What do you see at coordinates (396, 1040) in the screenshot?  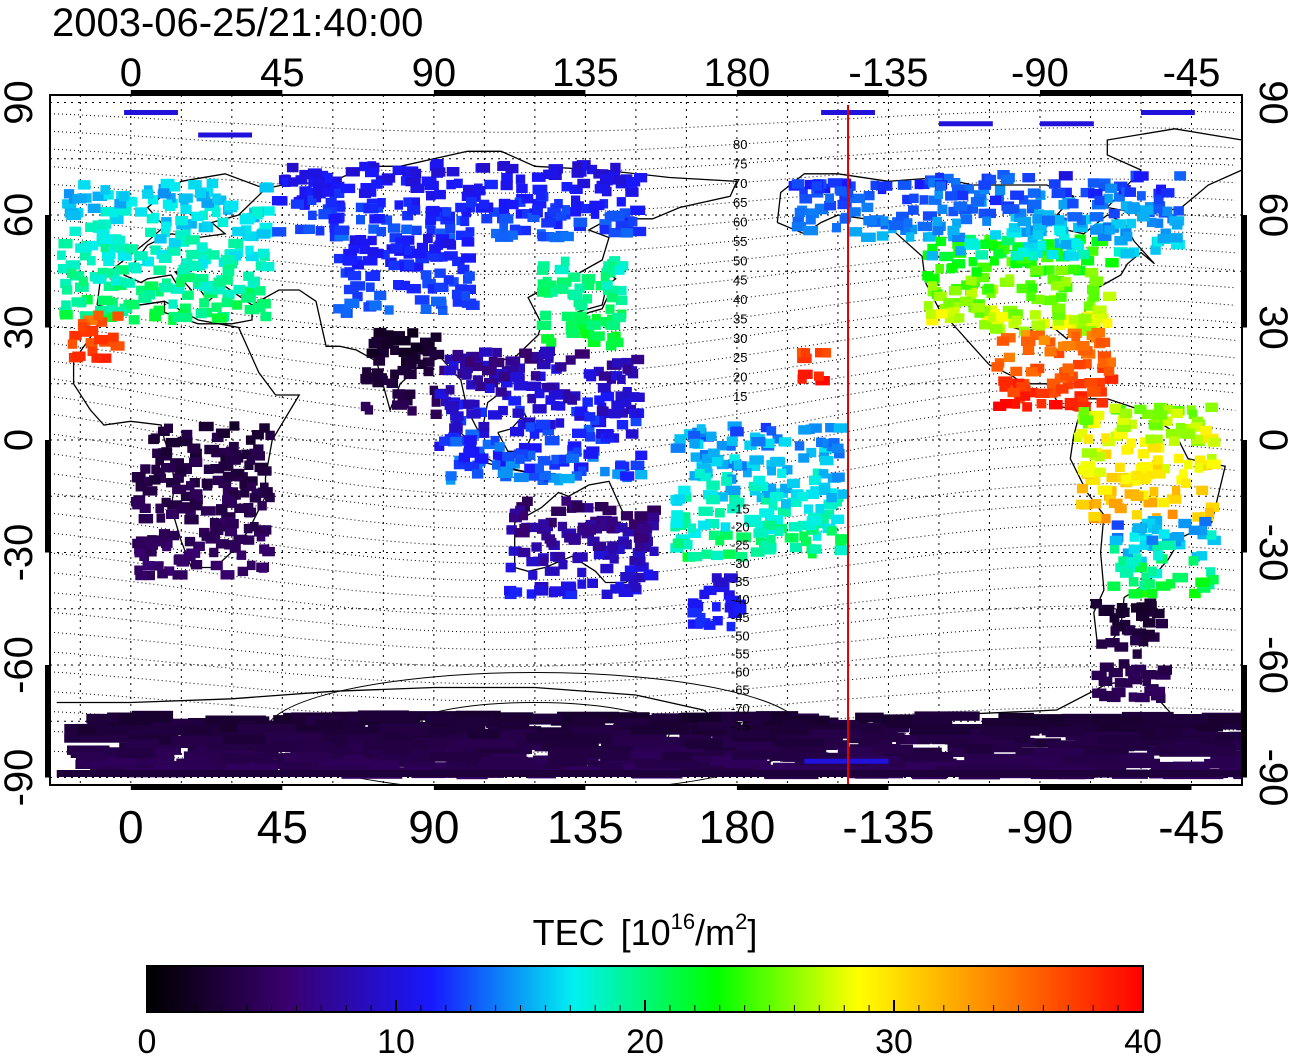 I see `colorbar-tick-label: 10` at bounding box center [396, 1040].